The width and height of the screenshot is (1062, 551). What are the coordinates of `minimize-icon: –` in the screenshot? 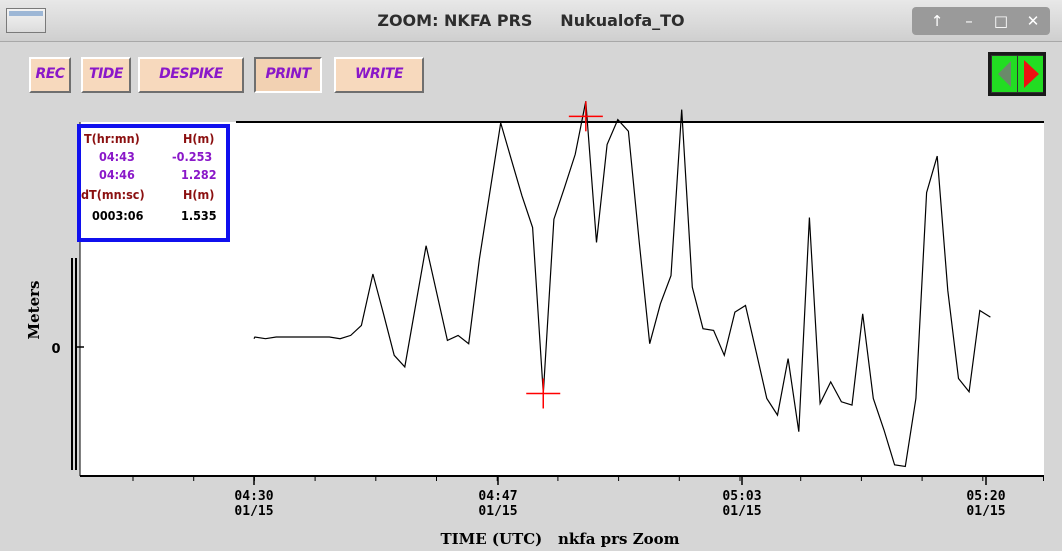 It's located at (969, 21).